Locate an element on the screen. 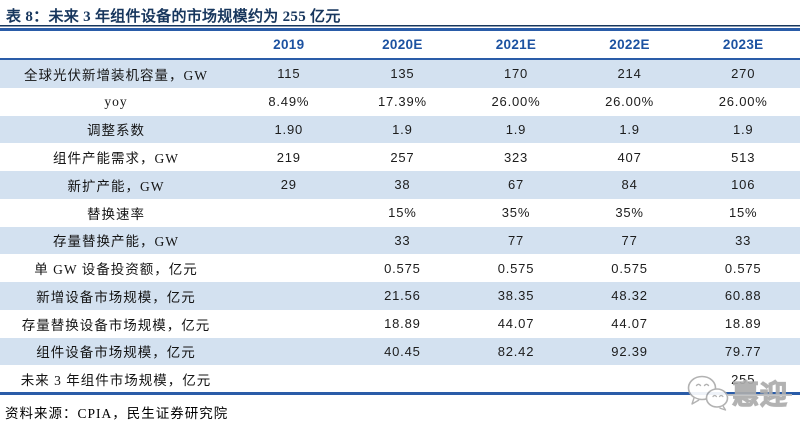 The image size is (800, 430). table-row: 替换速率 15% 35% 35% 15% is located at coordinates (400, 213).